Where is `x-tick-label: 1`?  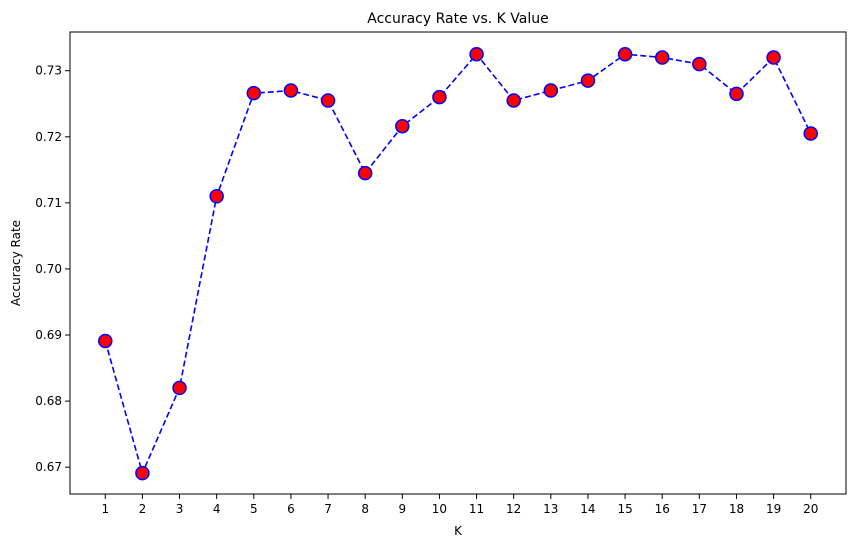
x-tick-label: 1 is located at coordinates (105, 509).